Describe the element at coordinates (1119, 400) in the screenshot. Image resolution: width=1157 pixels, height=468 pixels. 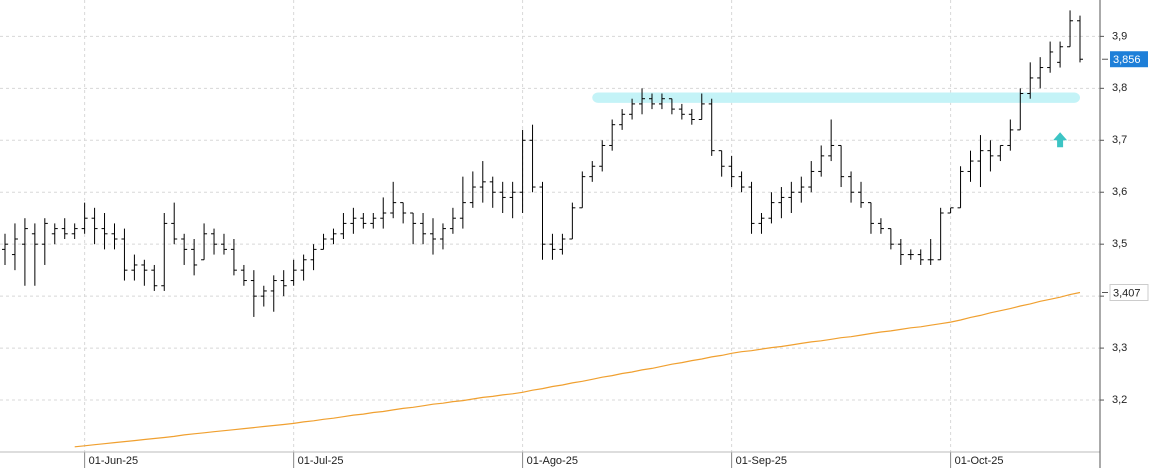
I see `y-tick-label: 3,2` at that location.